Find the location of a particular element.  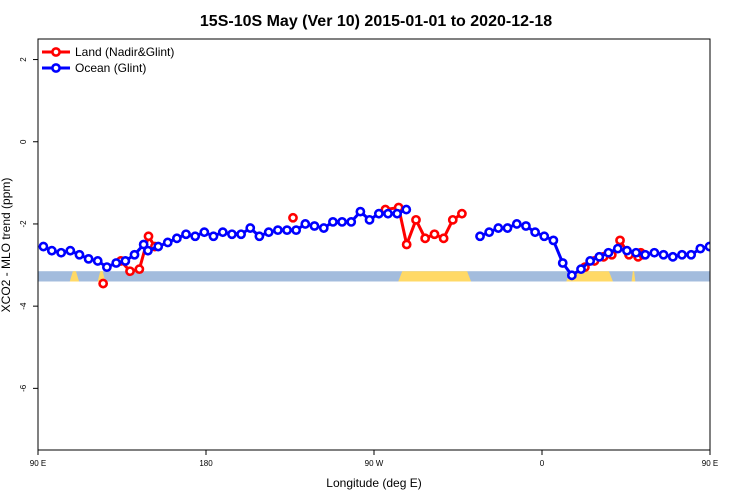

x-axis: 90 E 180 90 W 0 90 E is located at coordinates (374, 459).